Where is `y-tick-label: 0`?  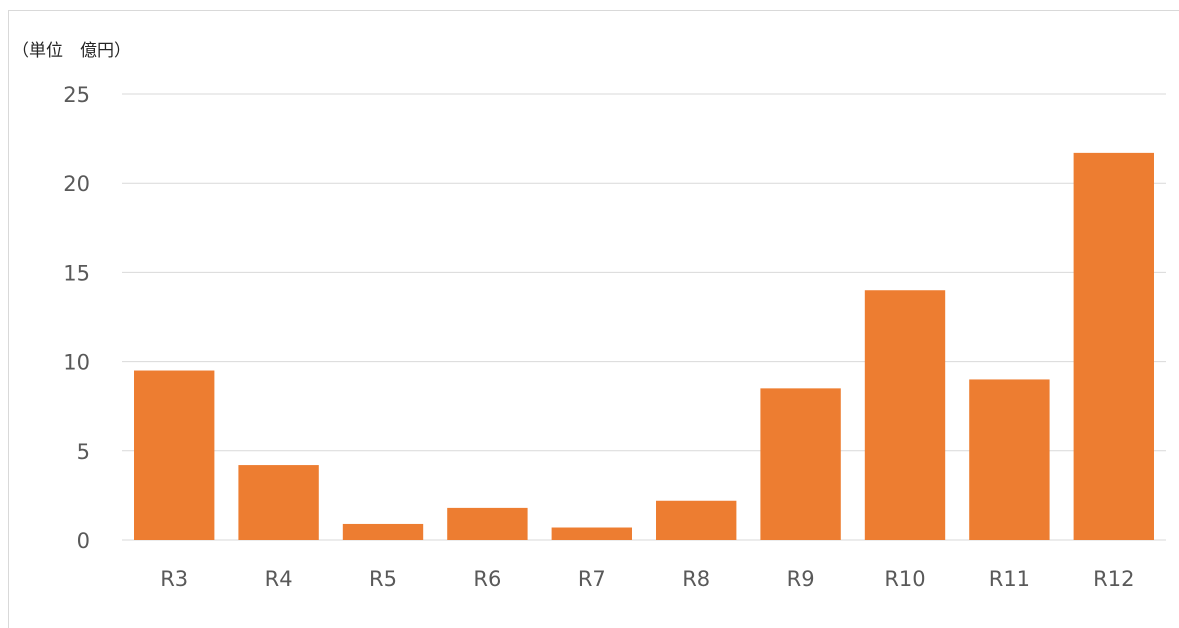 y-tick-label: 0 is located at coordinates (83, 541).